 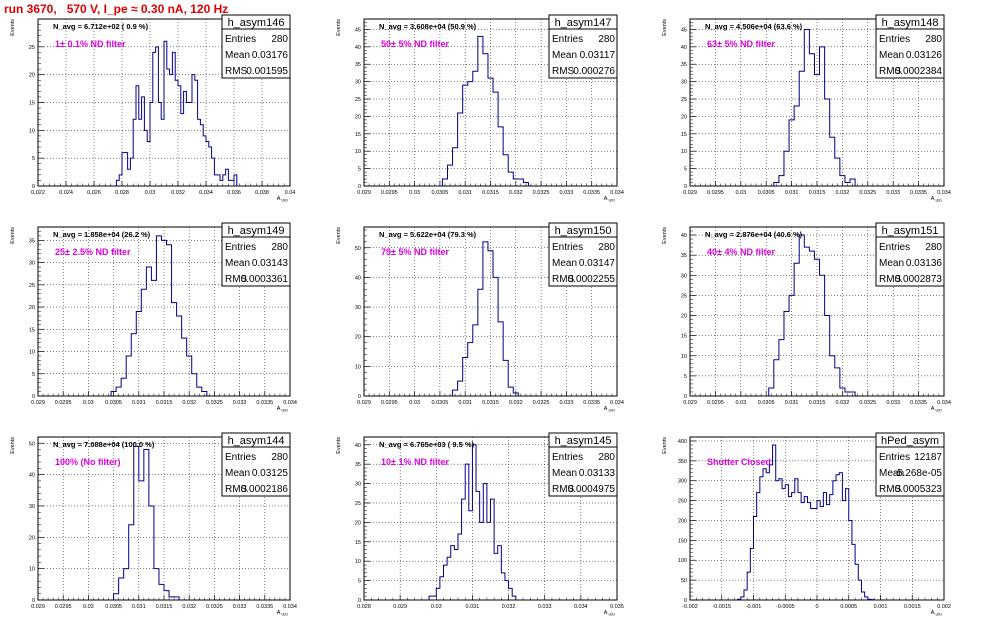 What do you see at coordinates (358, 562) in the screenshot?
I see `y-tick-label: 10` at bounding box center [358, 562].